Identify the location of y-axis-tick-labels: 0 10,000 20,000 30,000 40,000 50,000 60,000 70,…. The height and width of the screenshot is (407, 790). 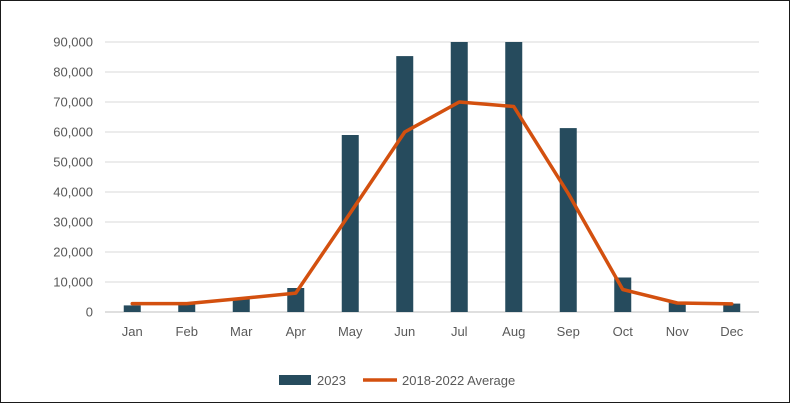
(73, 177).